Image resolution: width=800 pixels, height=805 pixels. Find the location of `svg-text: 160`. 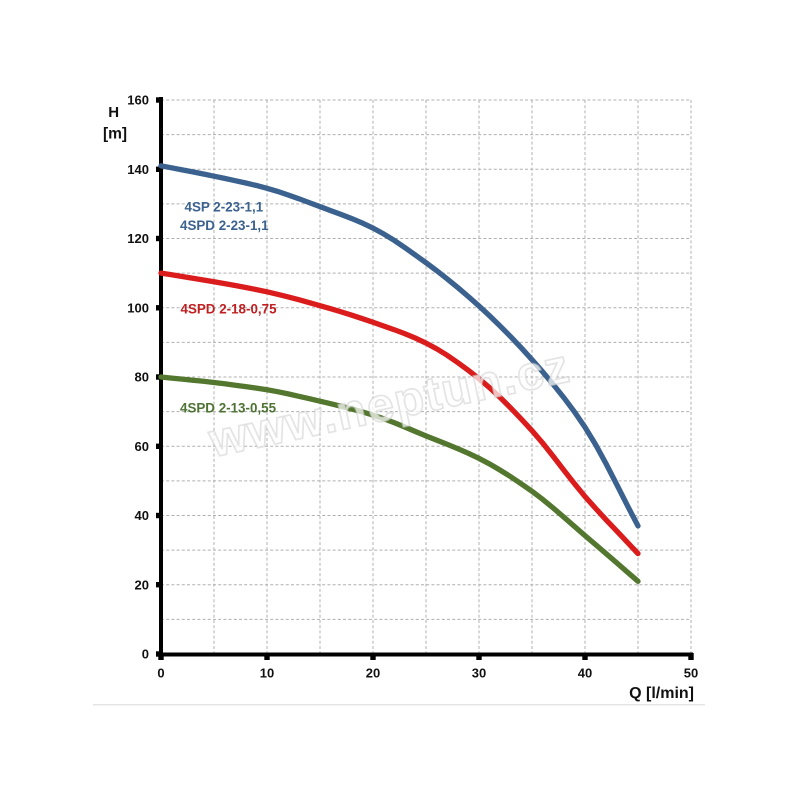

svg-text: 160 is located at coordinates (138, 100).